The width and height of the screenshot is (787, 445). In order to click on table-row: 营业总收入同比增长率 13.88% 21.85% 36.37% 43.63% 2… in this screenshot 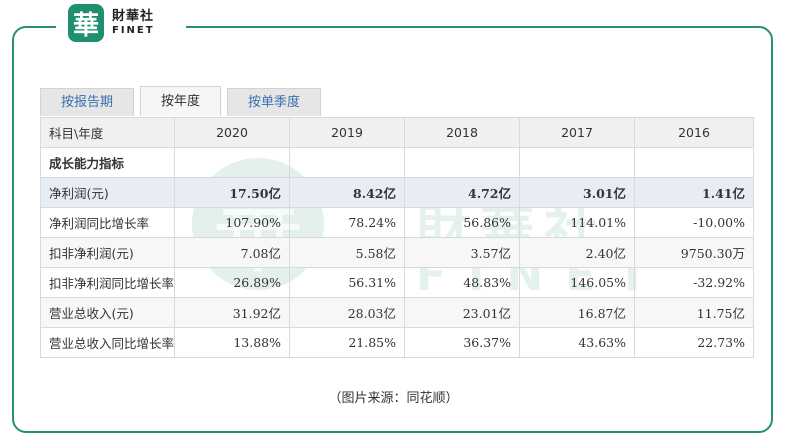, I will do `click(397, 342)`.